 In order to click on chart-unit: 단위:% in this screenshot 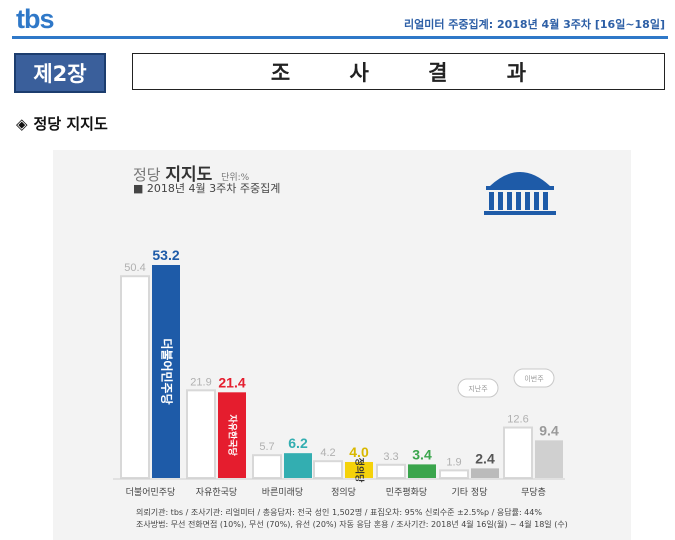, I will do `click(235, 178)`.